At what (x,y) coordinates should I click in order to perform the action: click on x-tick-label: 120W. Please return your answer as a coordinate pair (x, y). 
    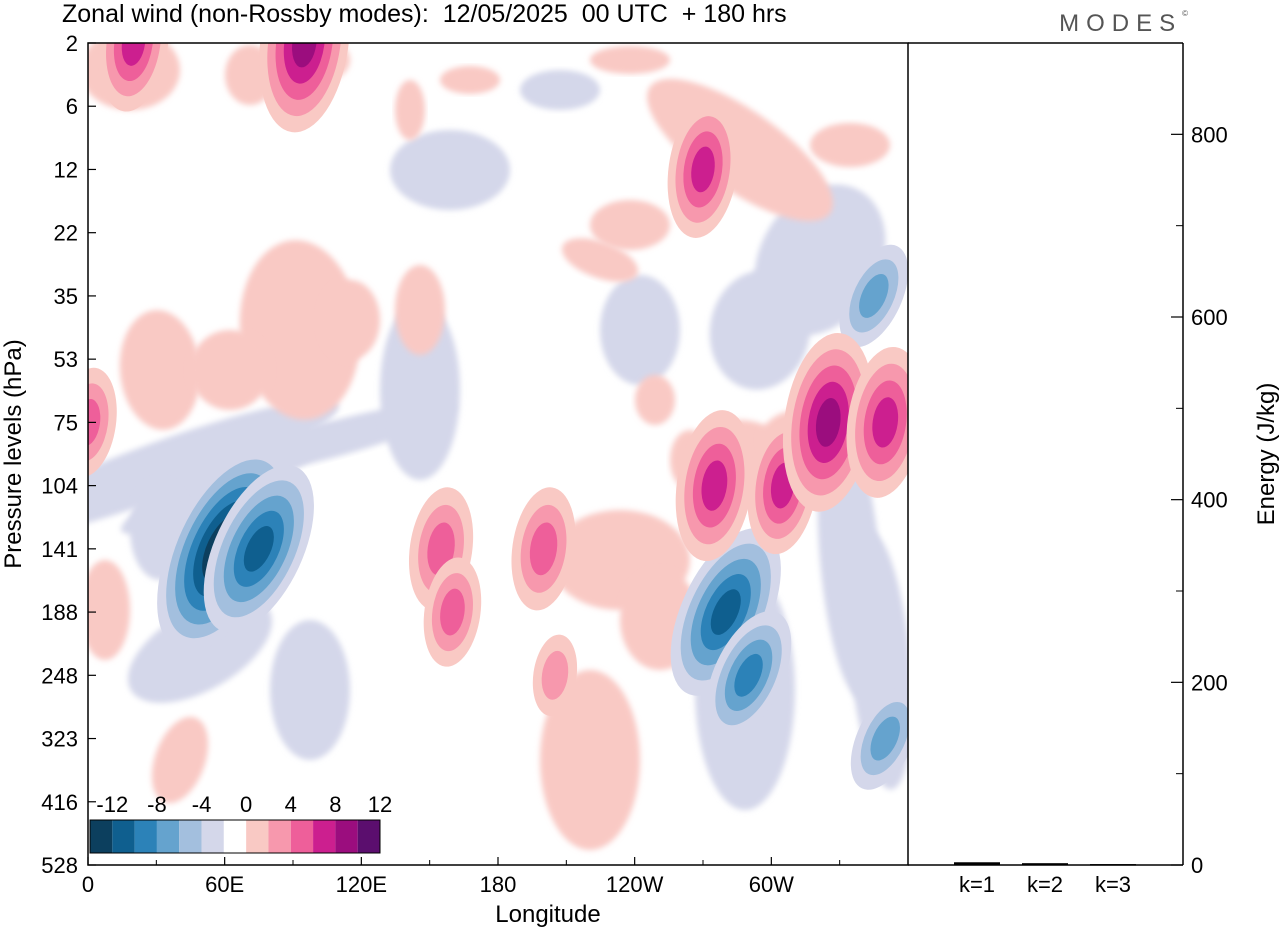
    Looking at the image, I should click on (635, 884).